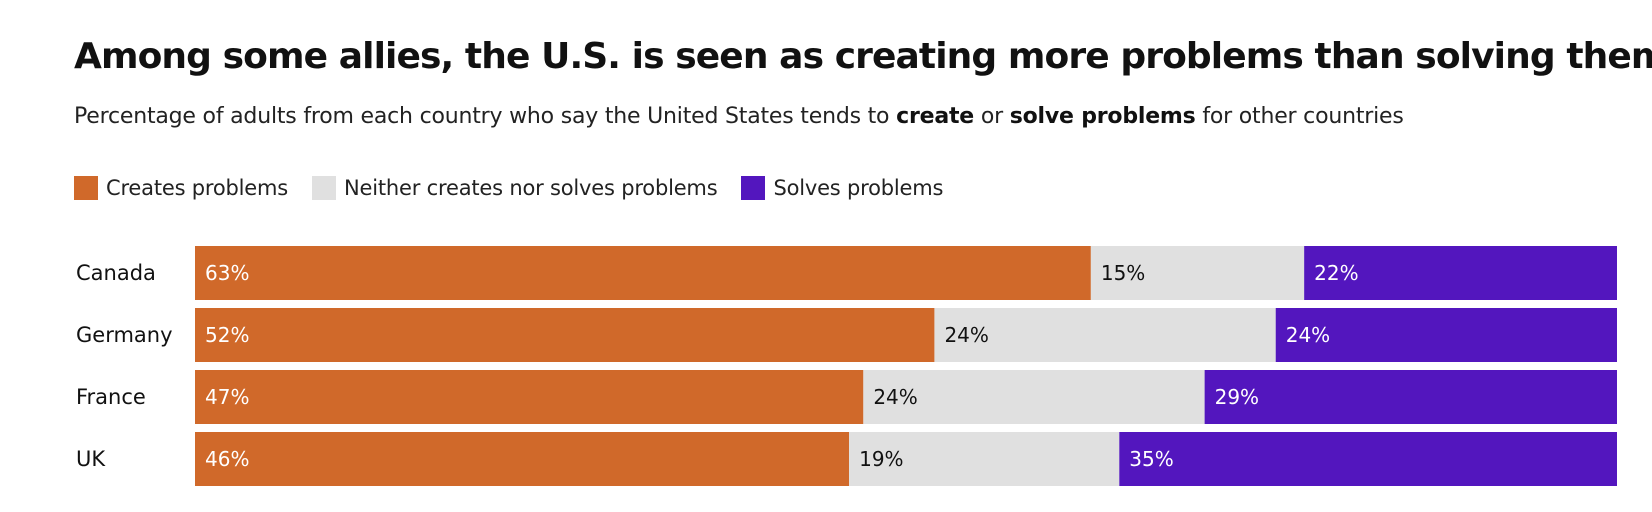 Image resolution: width=1652 pixels, height=512 pixels. I want to click on legend-item-creates: Creates problems, so click(181, 188).